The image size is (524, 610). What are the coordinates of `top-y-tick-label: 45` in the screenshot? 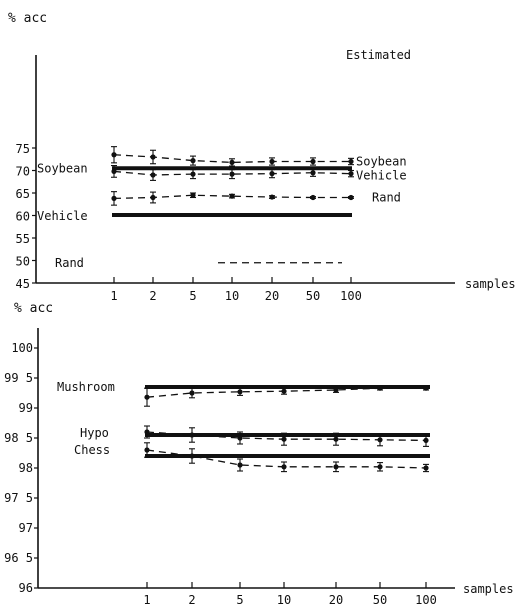 It's located at (23, 284).